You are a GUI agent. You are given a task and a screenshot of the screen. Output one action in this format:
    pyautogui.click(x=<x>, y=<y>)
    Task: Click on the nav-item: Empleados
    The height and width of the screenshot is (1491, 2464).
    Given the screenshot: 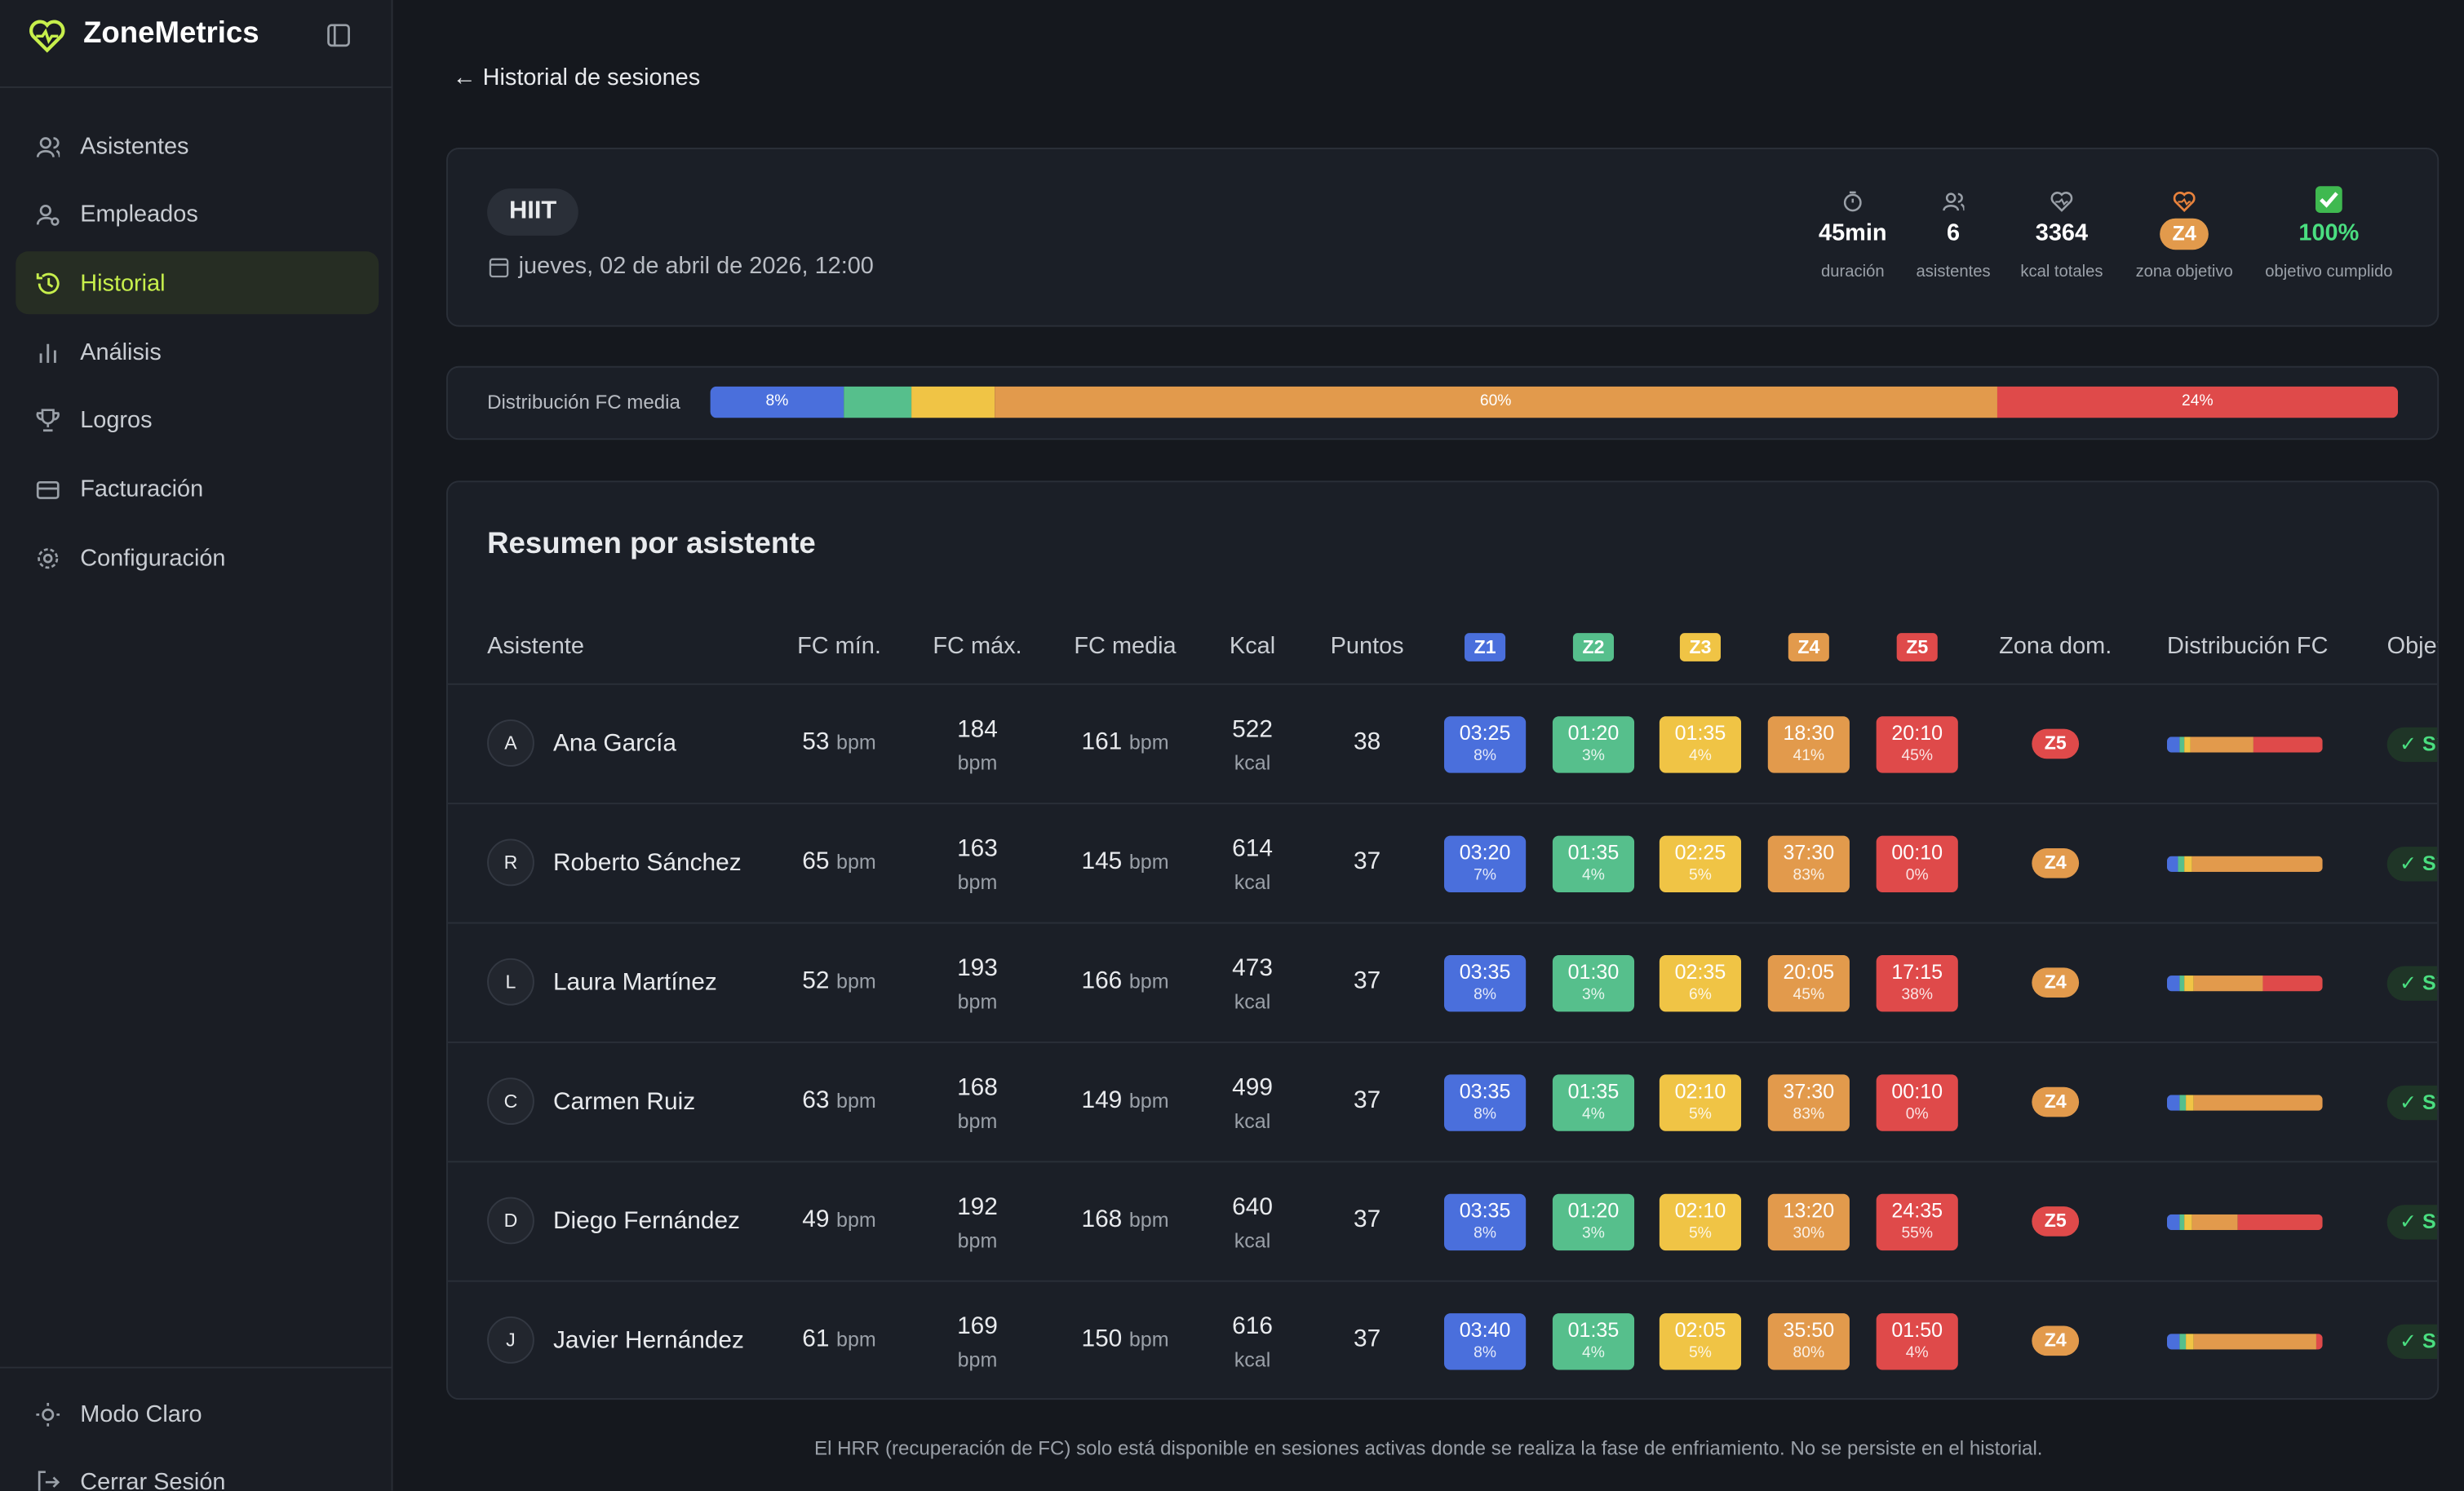 What is the action you would take?
    pyautogui.click(x=197, y=215)
    